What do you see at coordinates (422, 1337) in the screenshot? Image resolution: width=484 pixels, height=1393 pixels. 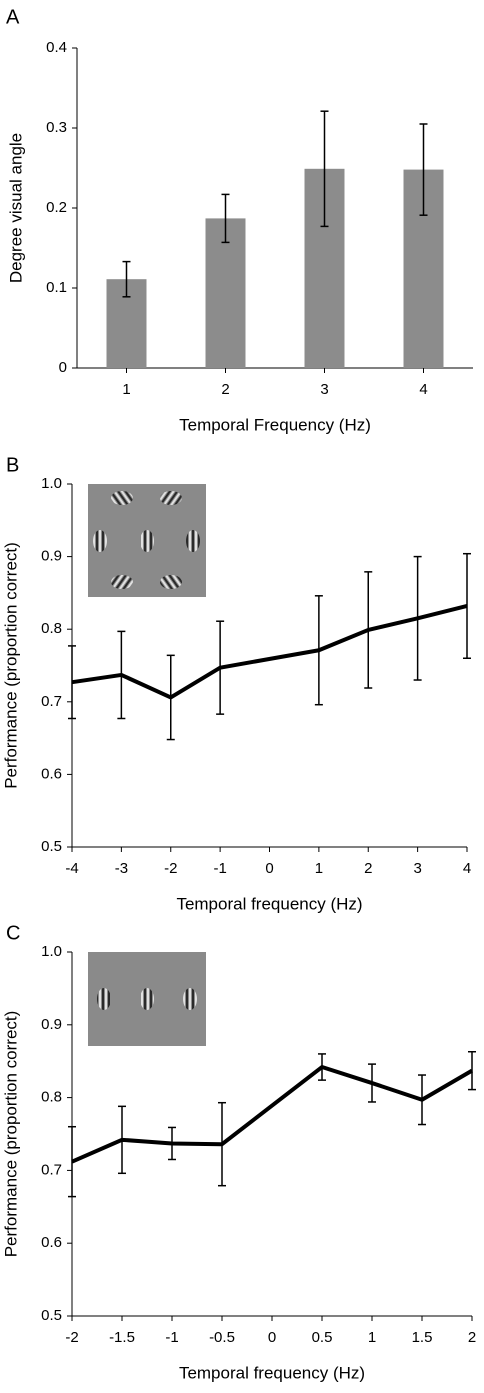 I see `x-tick-label: 1.5` at bounding box center [422, 1337].